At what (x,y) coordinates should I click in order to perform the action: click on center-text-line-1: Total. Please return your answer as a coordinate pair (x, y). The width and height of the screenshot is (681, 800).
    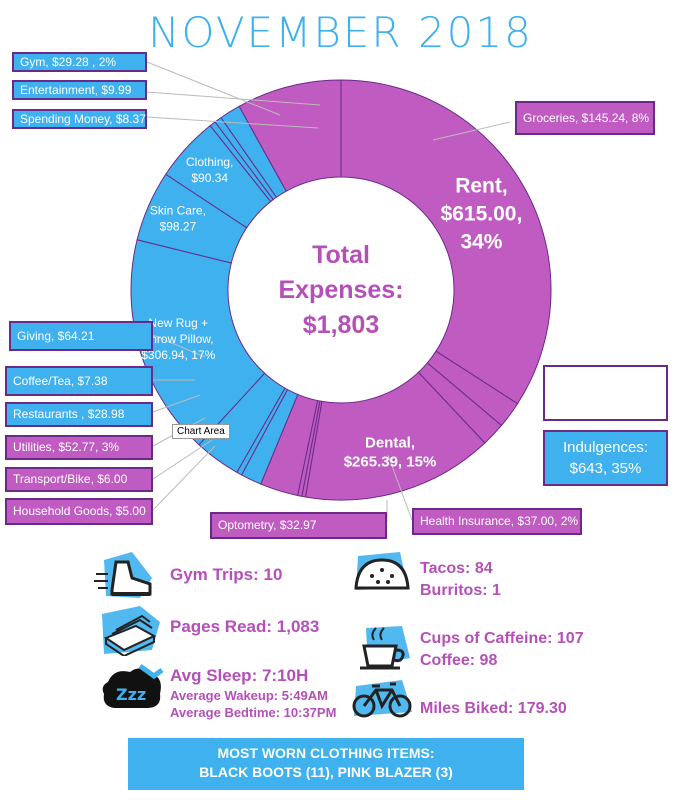
    Looking at the image, I should click on (341, 255).